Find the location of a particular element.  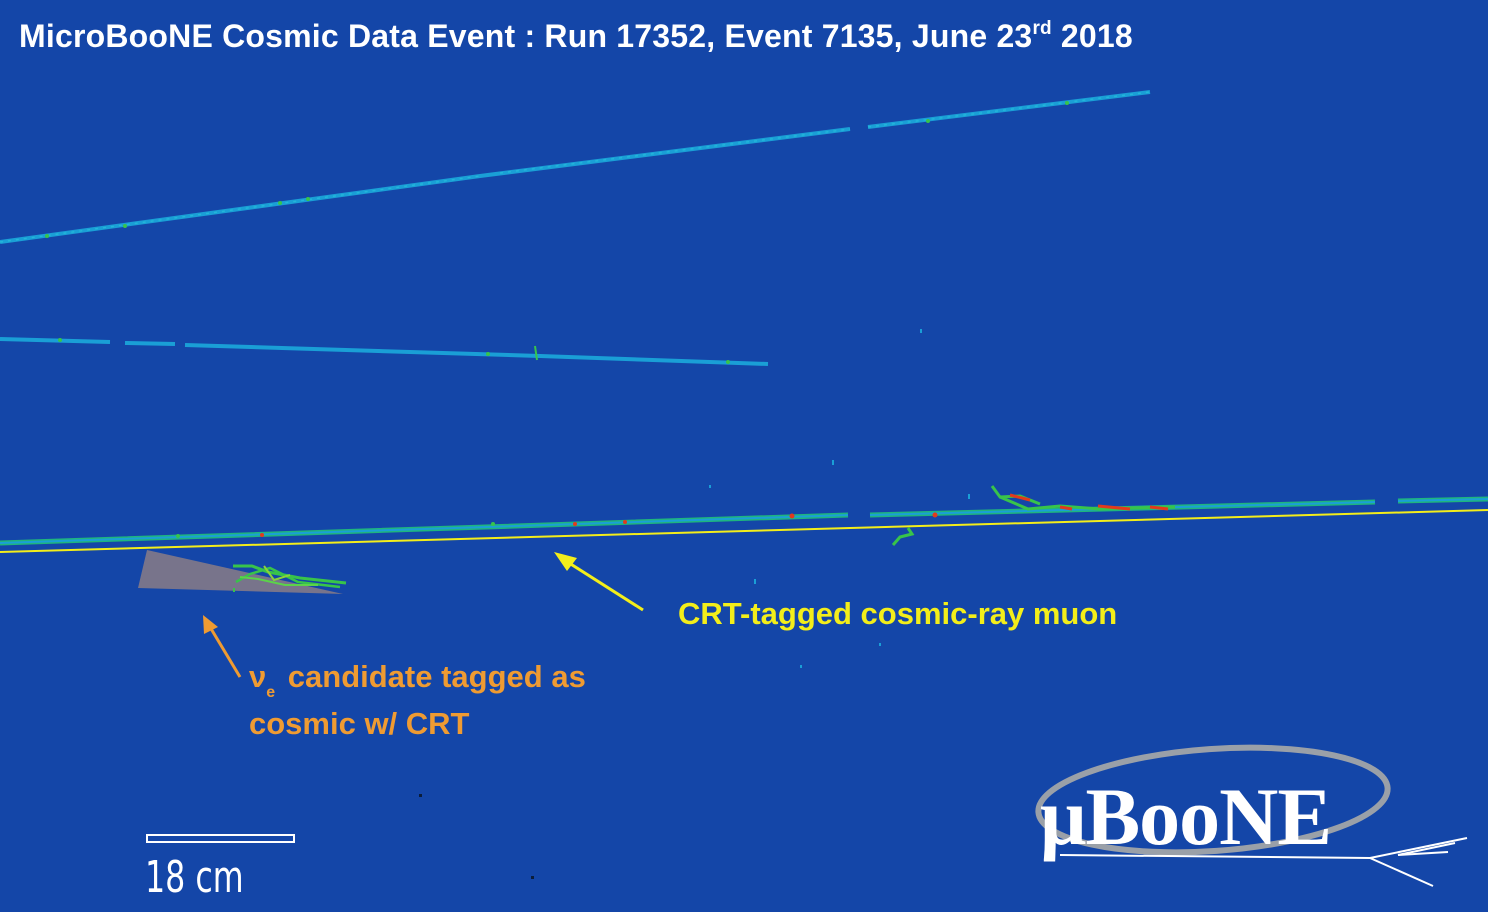

muon-arrow is located at coordinates (599, 582).